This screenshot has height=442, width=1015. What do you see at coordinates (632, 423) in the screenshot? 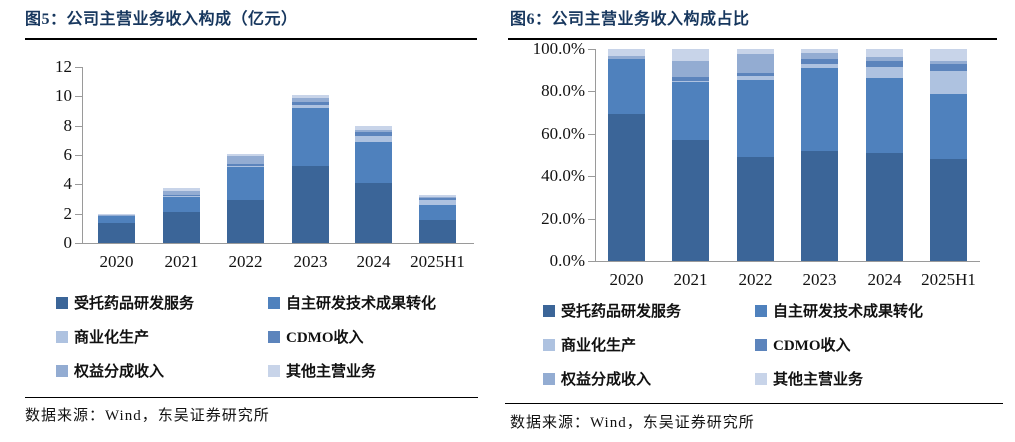
I see `figure6-source: 数据来源：Wind，东吴证券研究所` at bounding box center [632, 423].